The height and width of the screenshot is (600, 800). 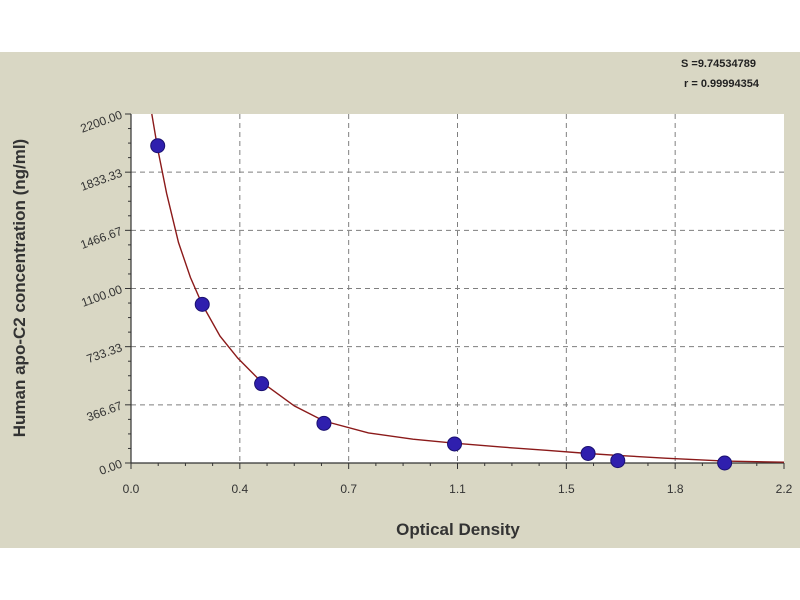 What do you see at coordinates (101, 238) in the screenshot?
I see `y-tick-label: 1466.67` at bounding box center [101, 238].